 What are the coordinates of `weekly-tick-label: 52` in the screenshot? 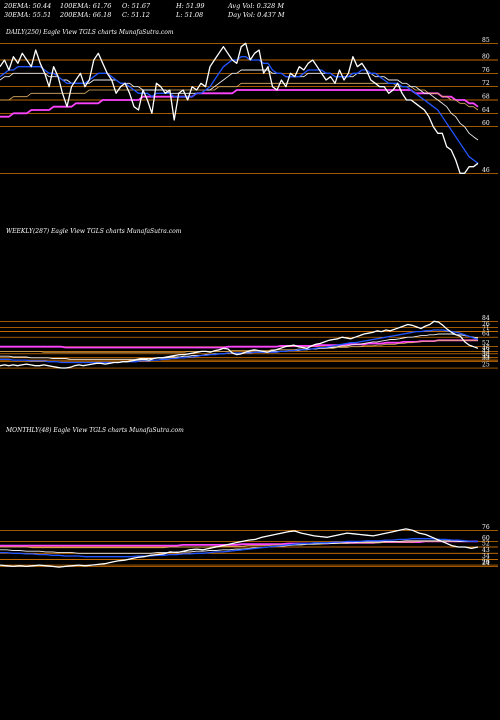 It's located at (486, 343).